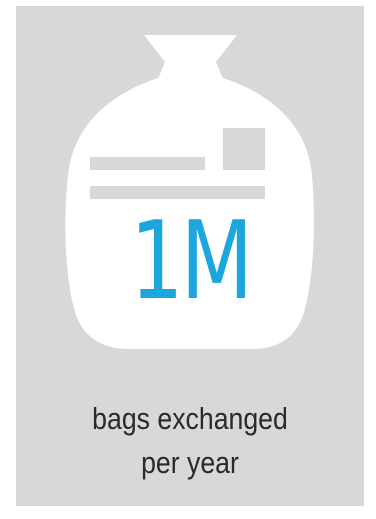 The height and width of the screenshot is (519, 376). I want to click on bag-knot, so click(190, 58).